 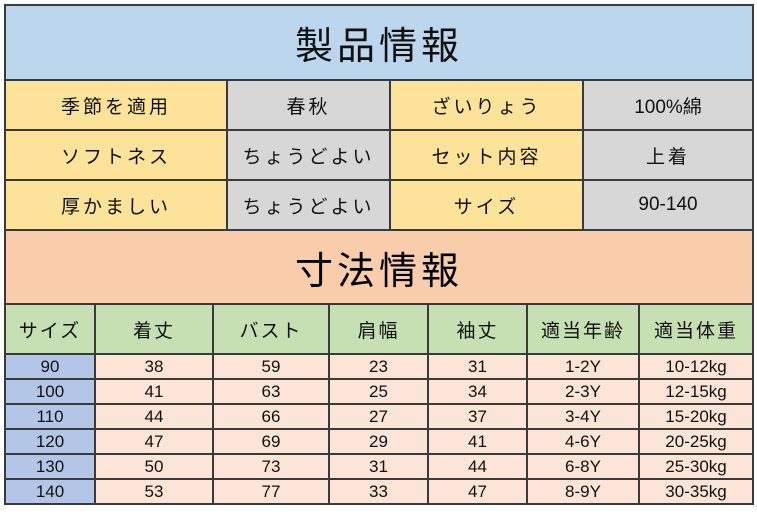 What do you see at coordinates (477, 366) in the screenshot?
I see `cell-sleeve: 31` at bounding box center [477, 366].